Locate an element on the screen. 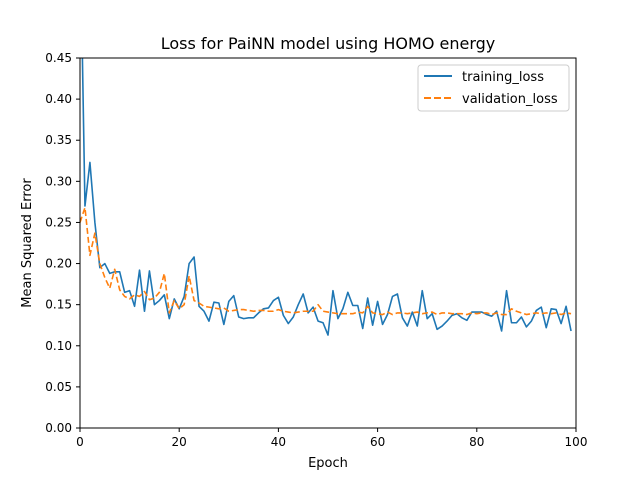 The width and height of the screenshot is (640, 485). y-tick-label: 0.20 is located at coordinates (58, 264).